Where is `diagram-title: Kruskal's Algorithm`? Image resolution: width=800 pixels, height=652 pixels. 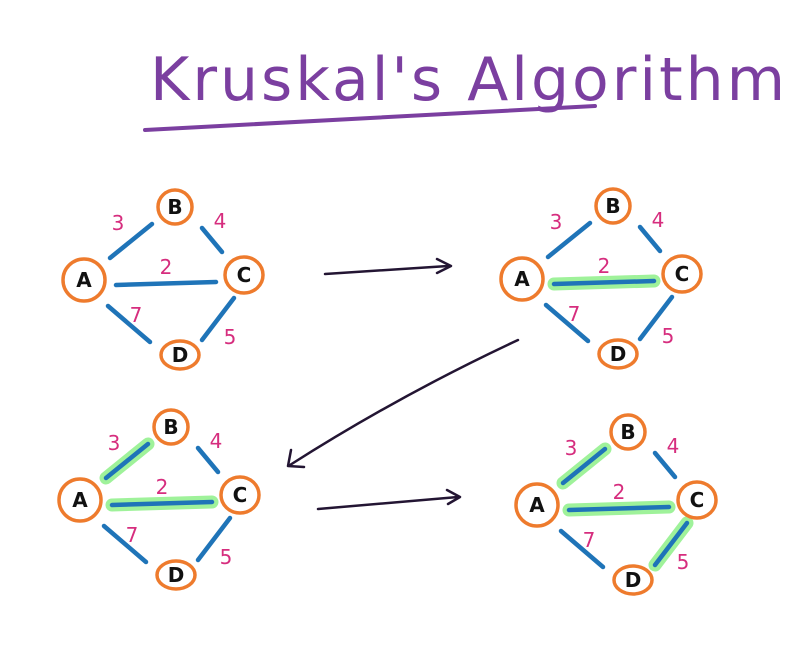
diagram-title: Kruskal's Algorithm is located at coordinates (469, 80).